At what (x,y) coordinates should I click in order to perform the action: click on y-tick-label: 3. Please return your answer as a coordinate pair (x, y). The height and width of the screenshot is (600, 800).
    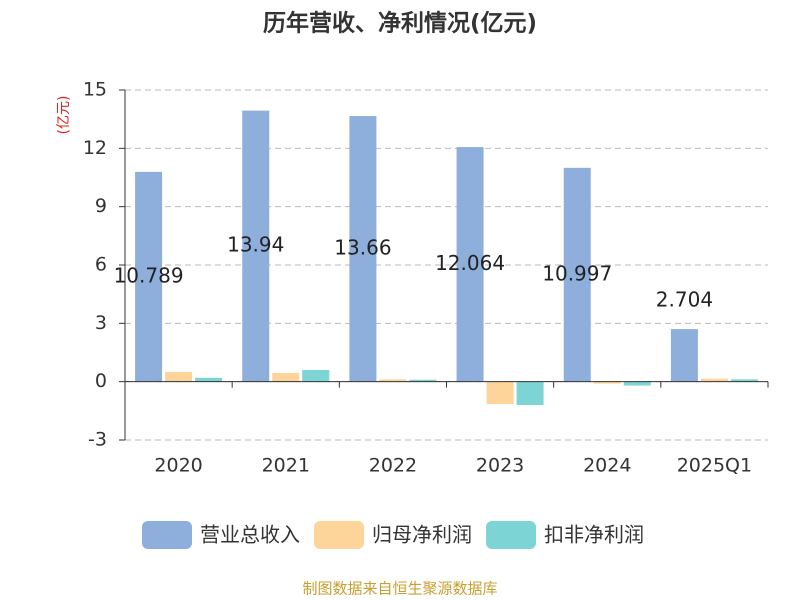
    Looking at the image, I should click on (101, 323).